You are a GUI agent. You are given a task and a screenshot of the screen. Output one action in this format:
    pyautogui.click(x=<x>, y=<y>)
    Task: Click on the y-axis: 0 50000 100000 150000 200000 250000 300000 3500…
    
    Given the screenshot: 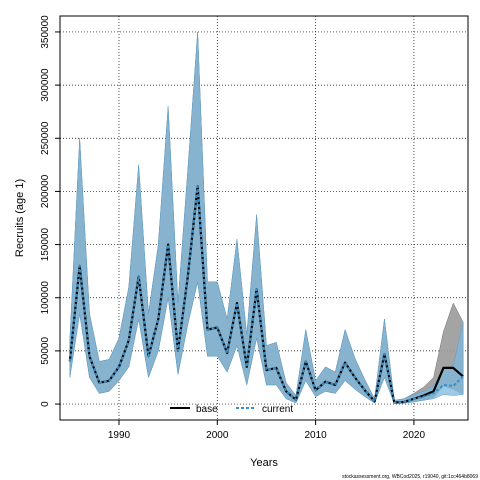 What is the action you would take?
    pyautogui.click(x=50, y=211)
    